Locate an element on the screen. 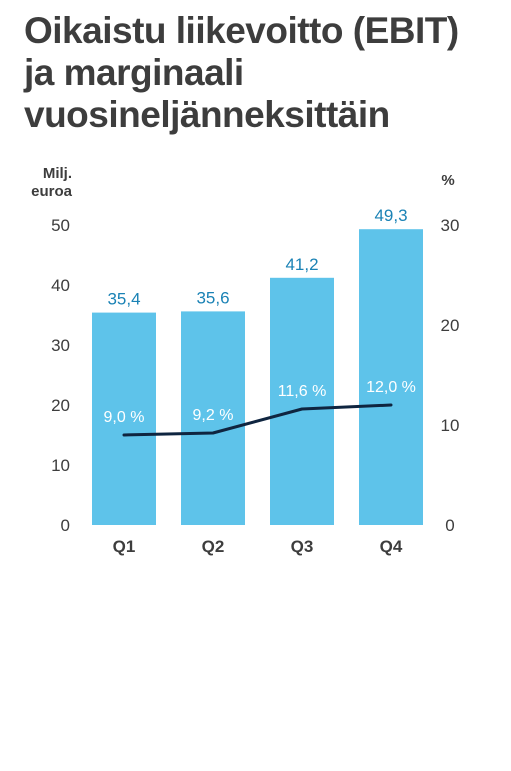  bar-q1 is located at coordinates (124, 418).